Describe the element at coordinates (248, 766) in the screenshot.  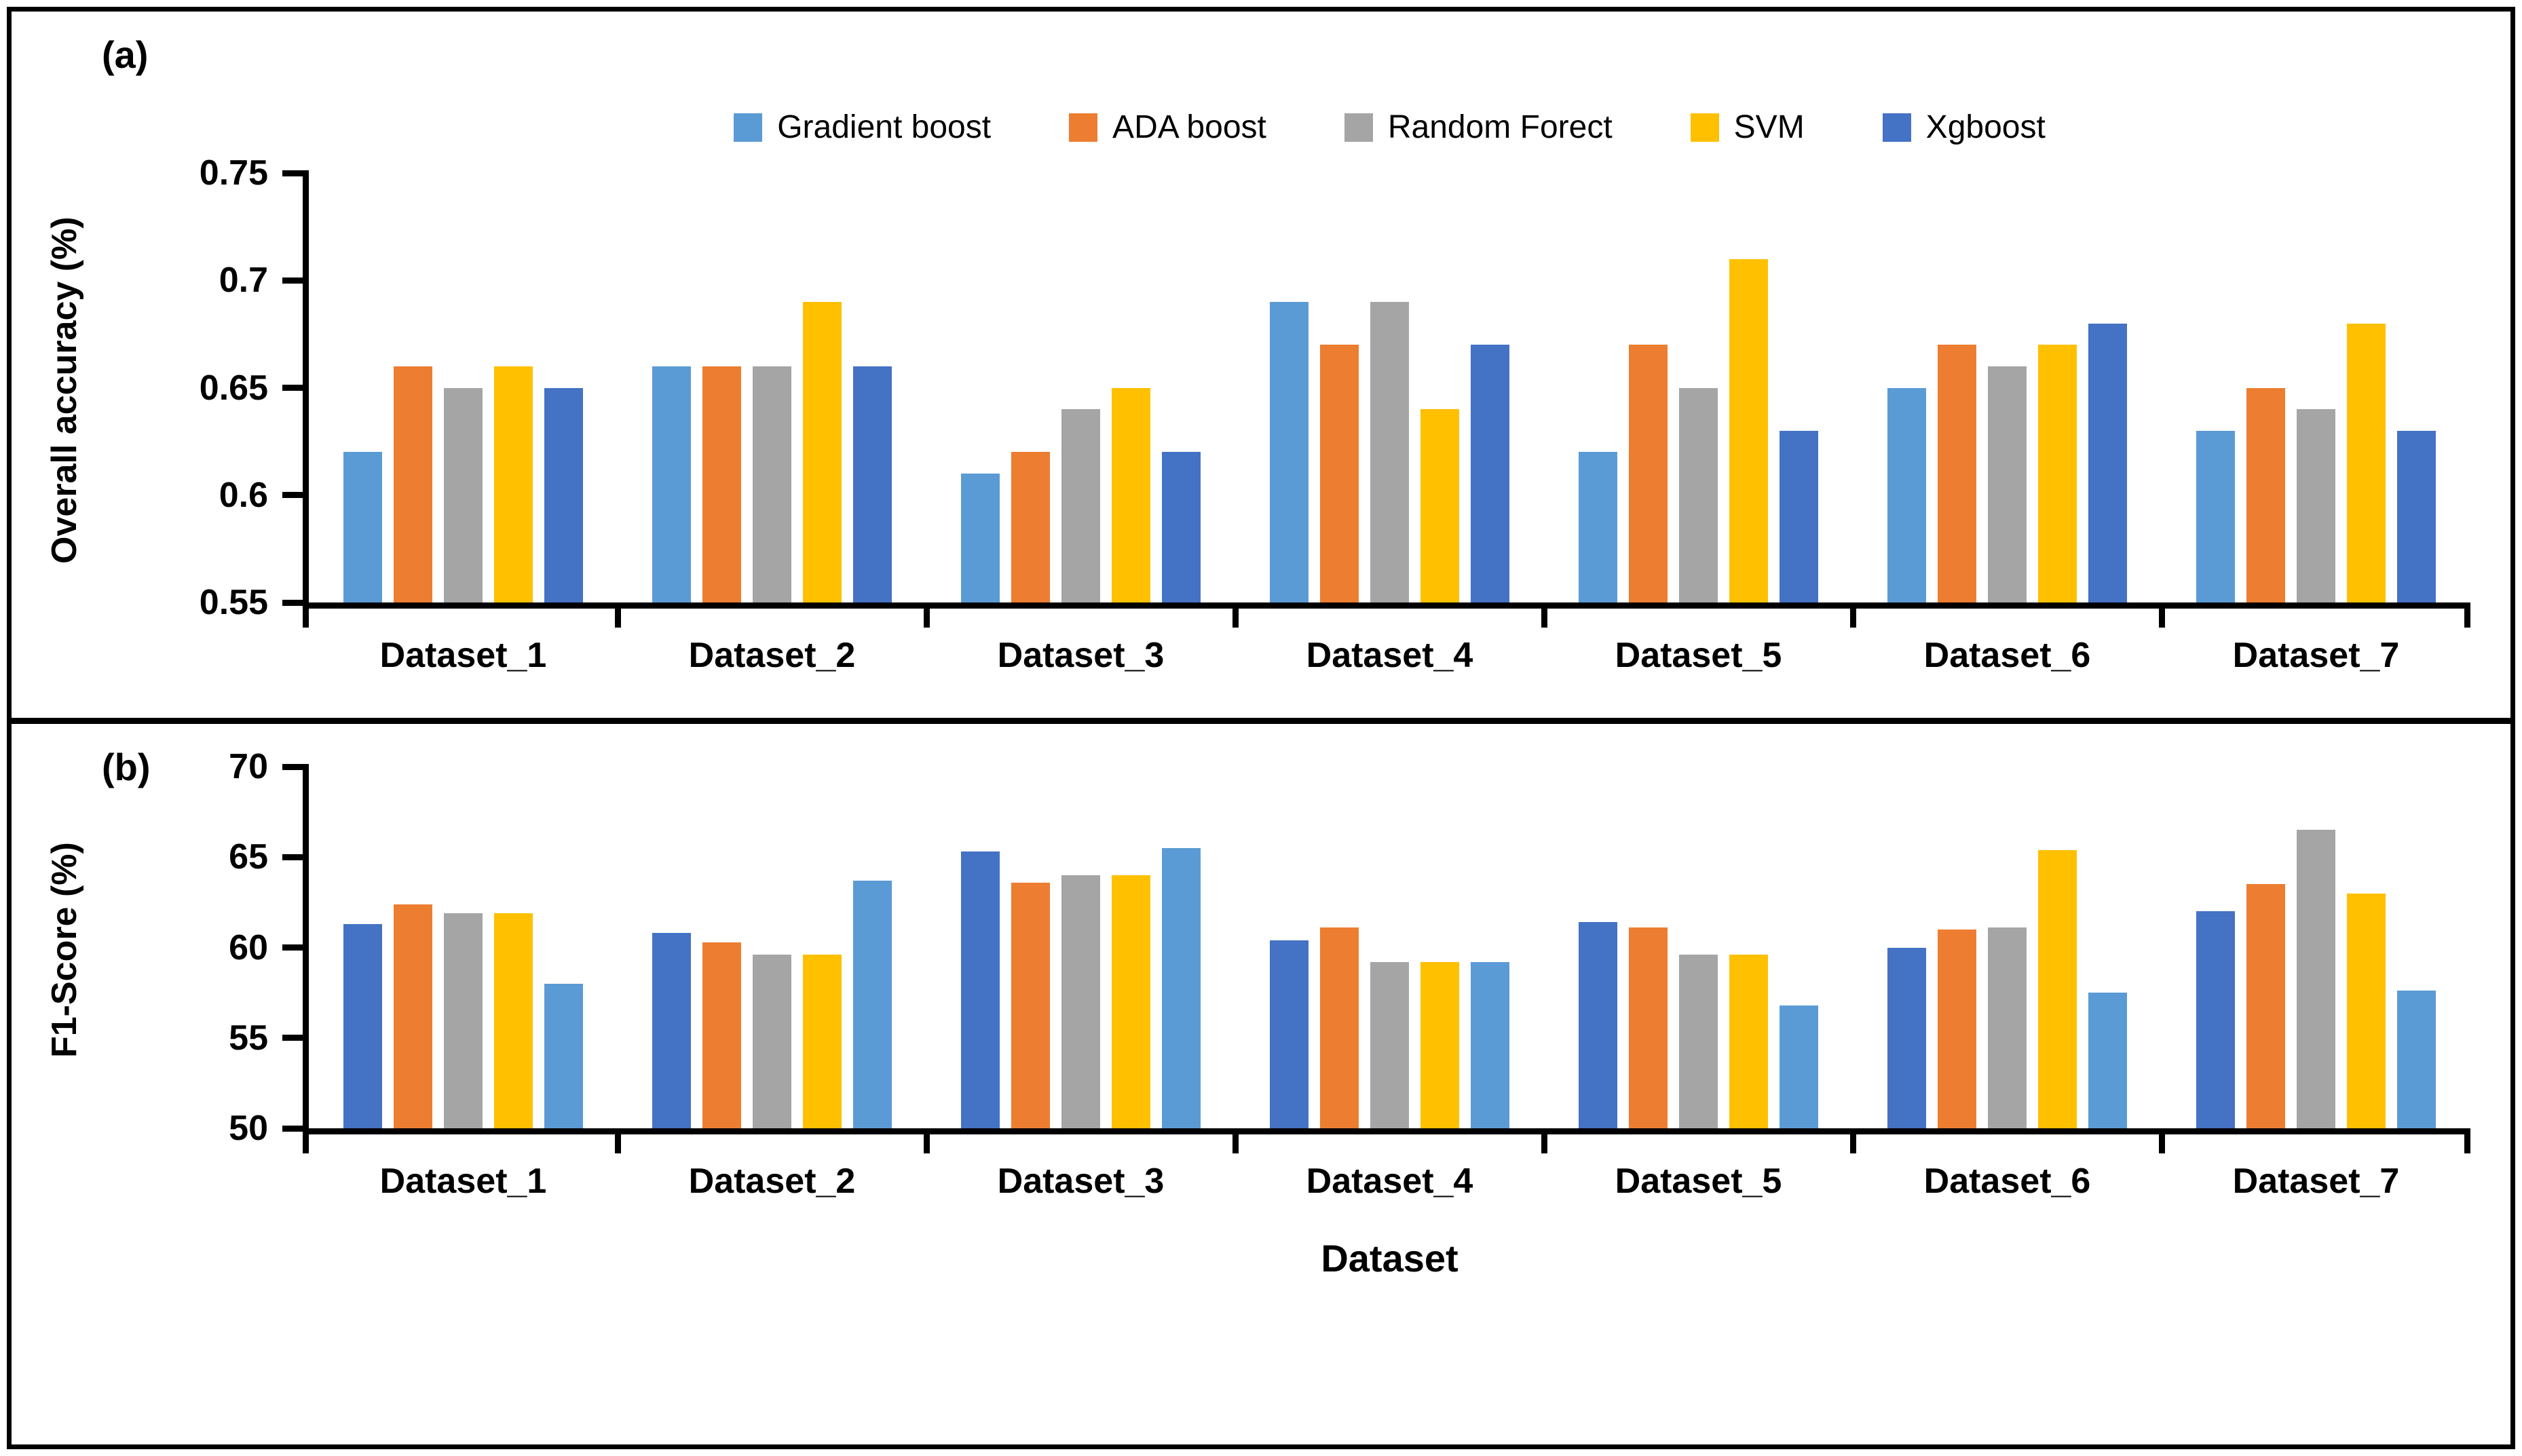
I see `y-axis-tick-label: 70` at that location.